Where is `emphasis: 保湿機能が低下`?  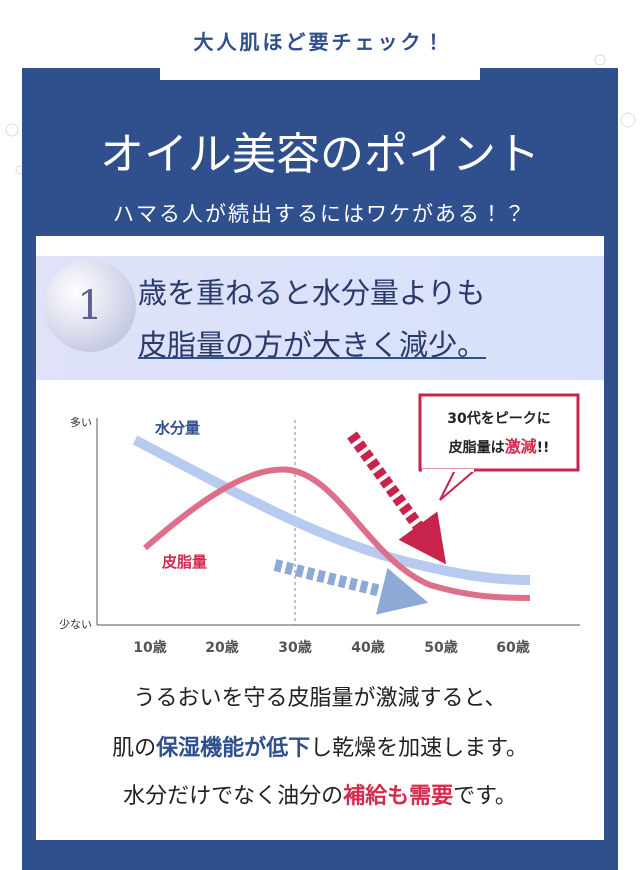 emphasis: 保湿機能が低下 is located at coordinates (233, 748).